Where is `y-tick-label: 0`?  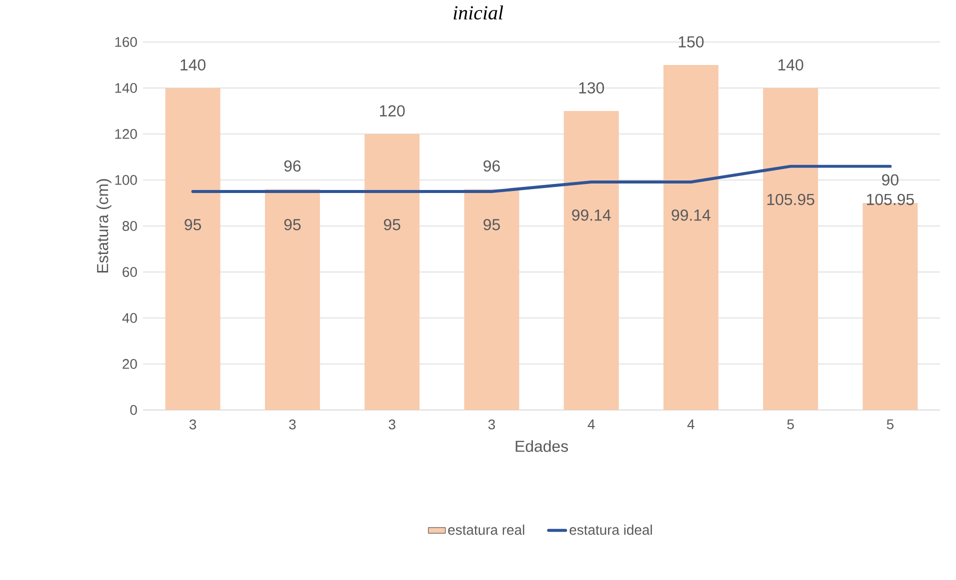
y-tick-label: 0 is located at coordinates (133, 410).